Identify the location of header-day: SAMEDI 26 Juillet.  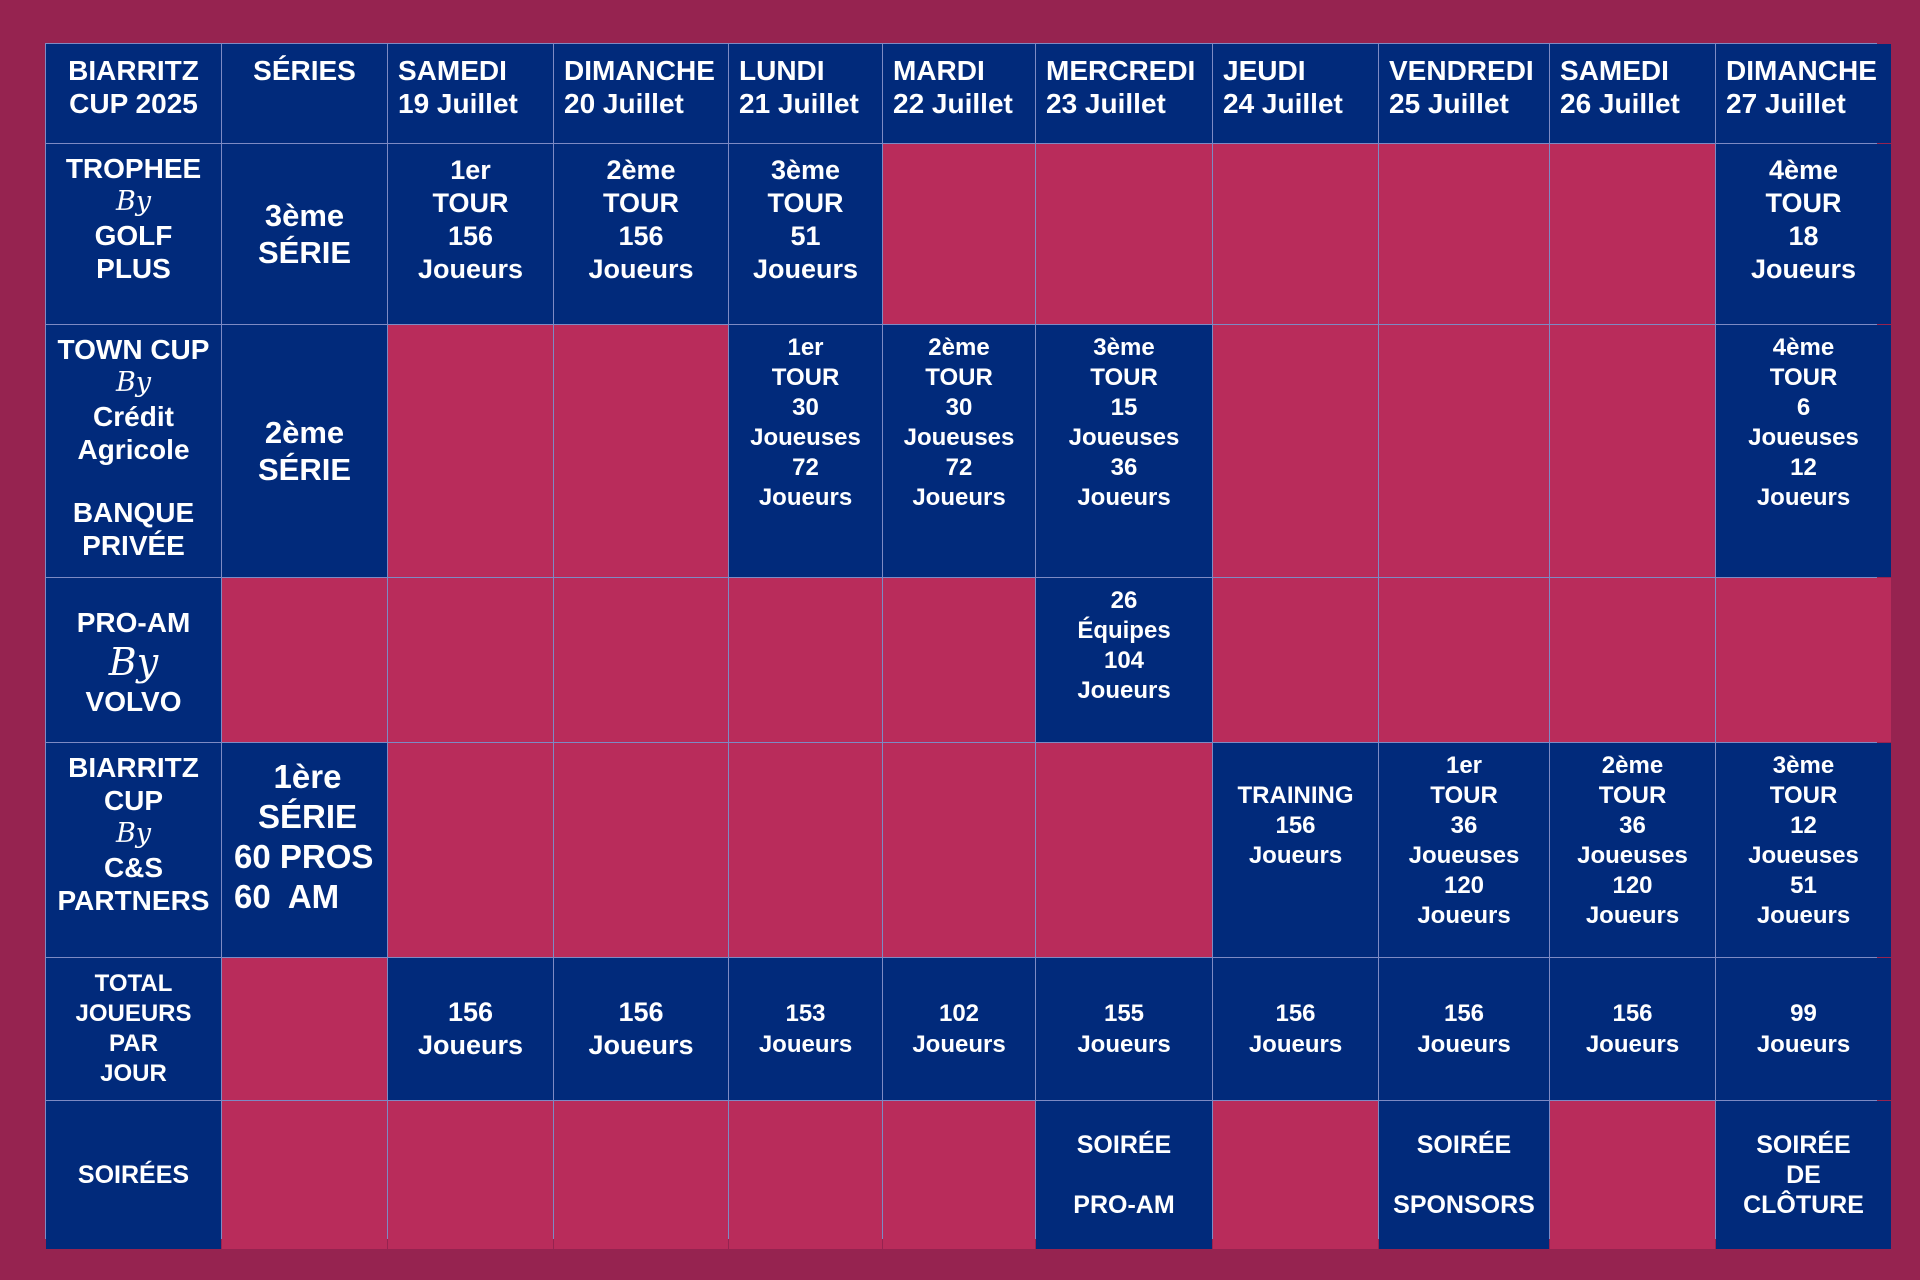
(1632, 93).